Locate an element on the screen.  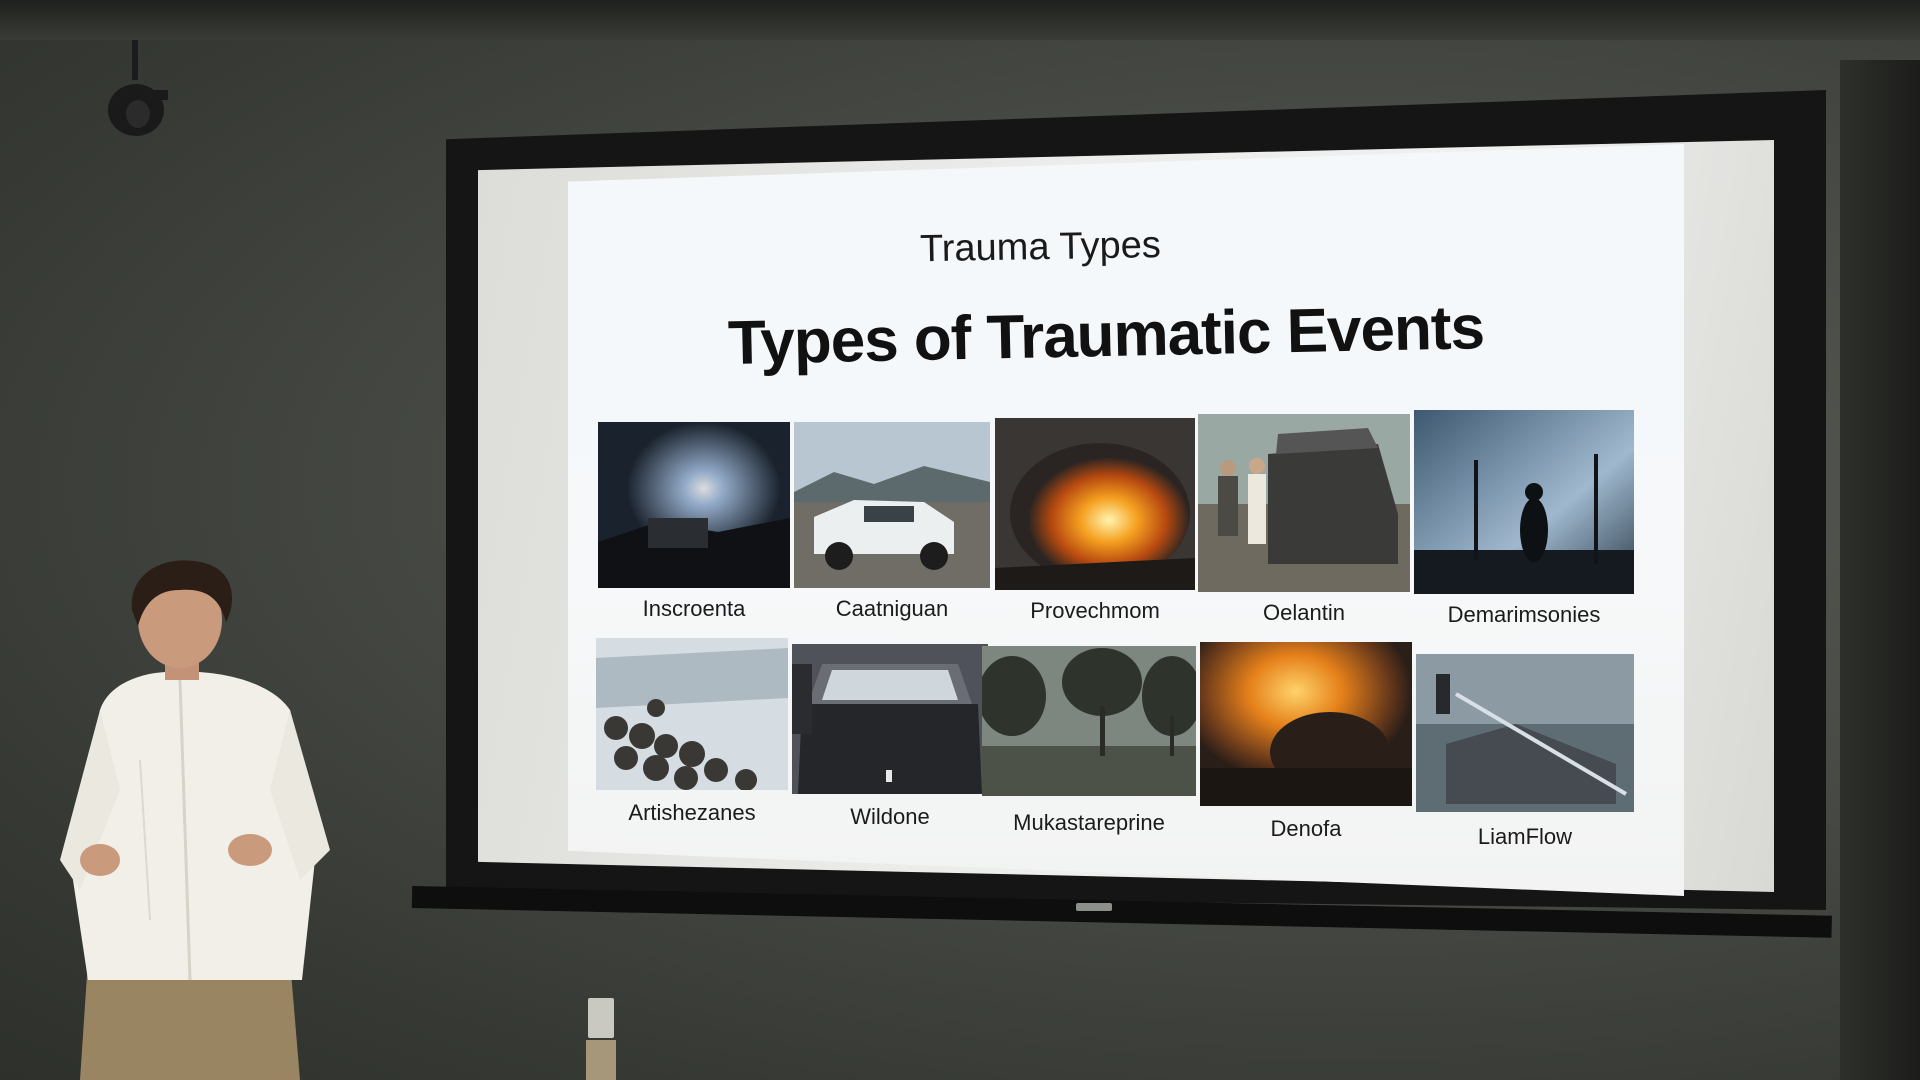
tile-label: Oelantin is located at coordinates (1304, 612).